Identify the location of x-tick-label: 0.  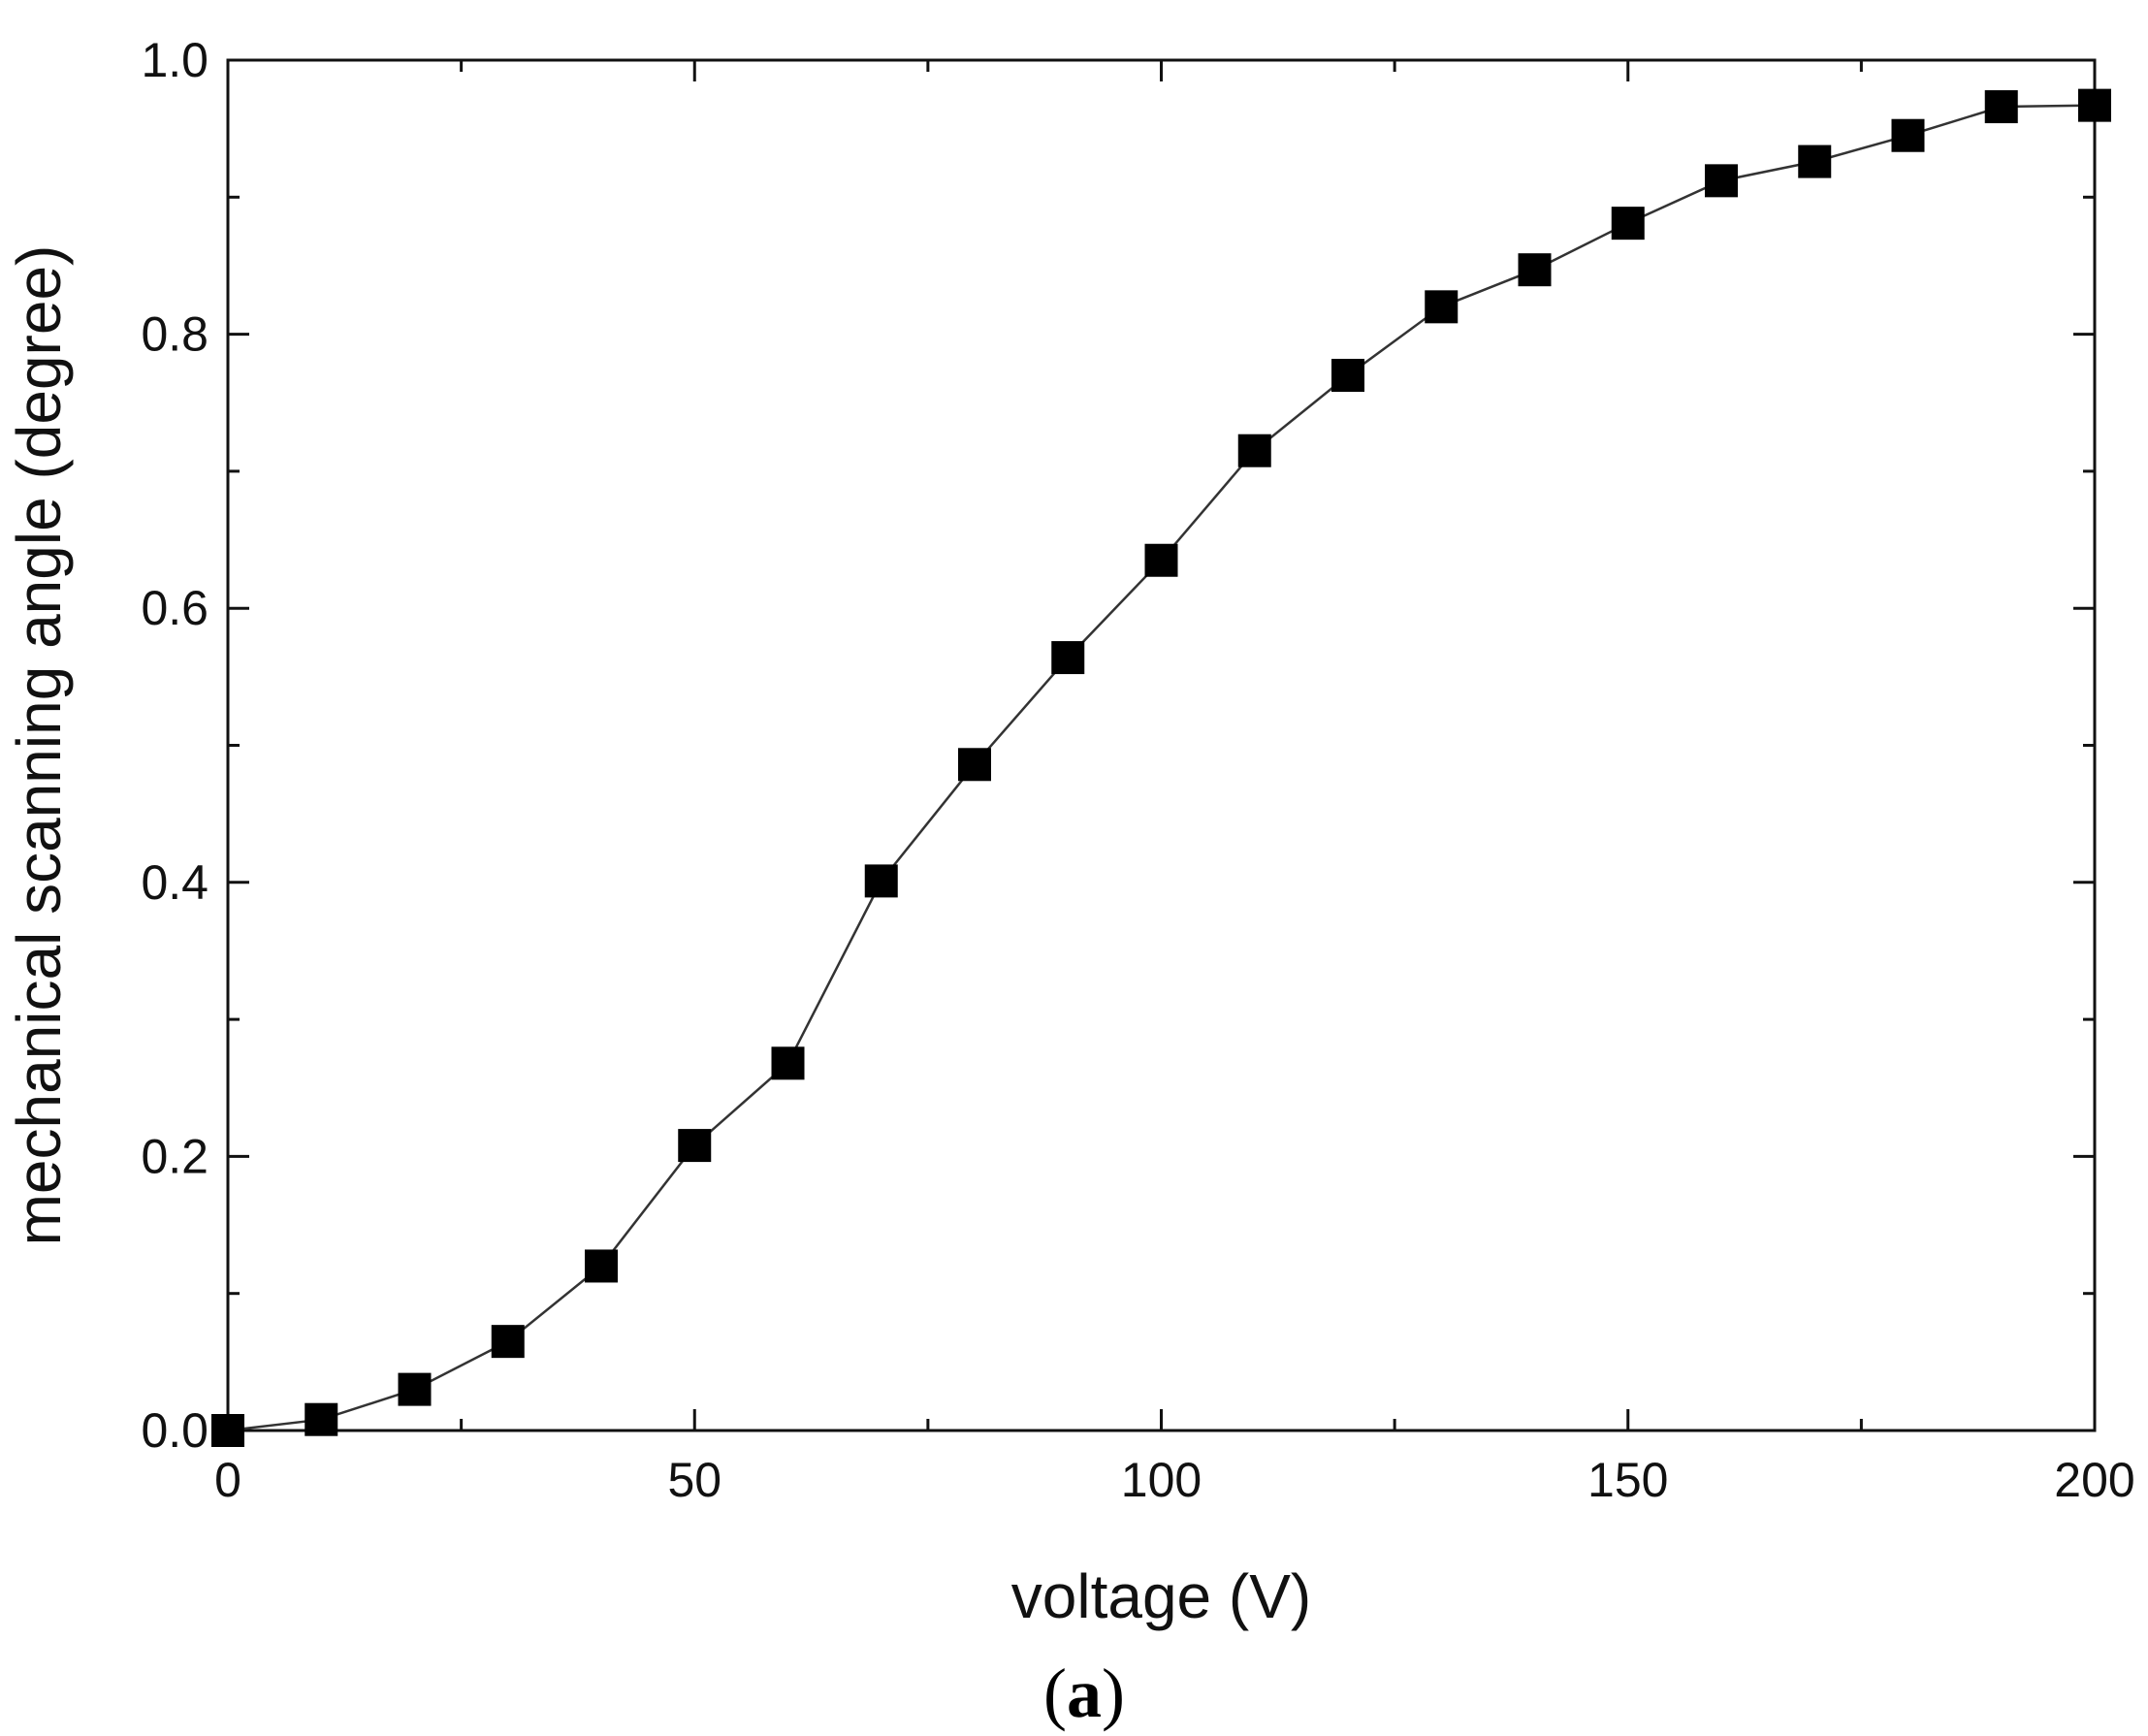
(227, 1480).